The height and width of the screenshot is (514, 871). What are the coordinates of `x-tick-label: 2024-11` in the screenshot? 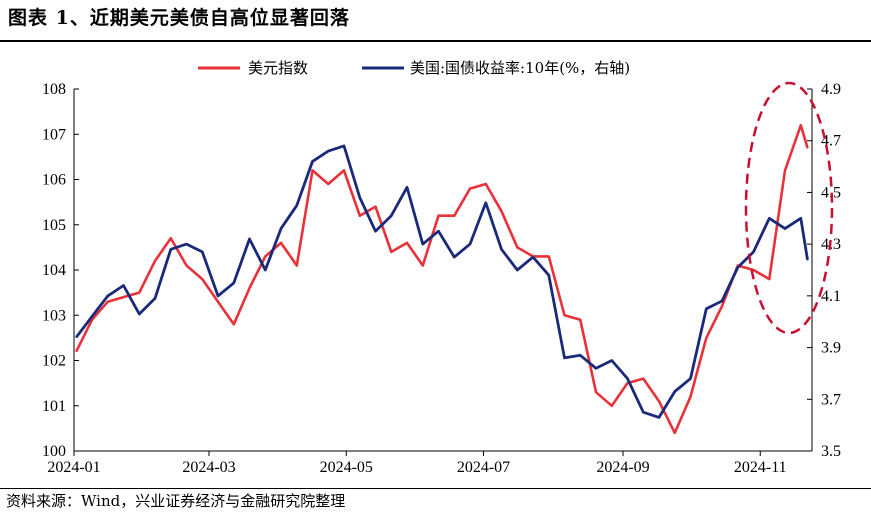 It's located at (760, 467).